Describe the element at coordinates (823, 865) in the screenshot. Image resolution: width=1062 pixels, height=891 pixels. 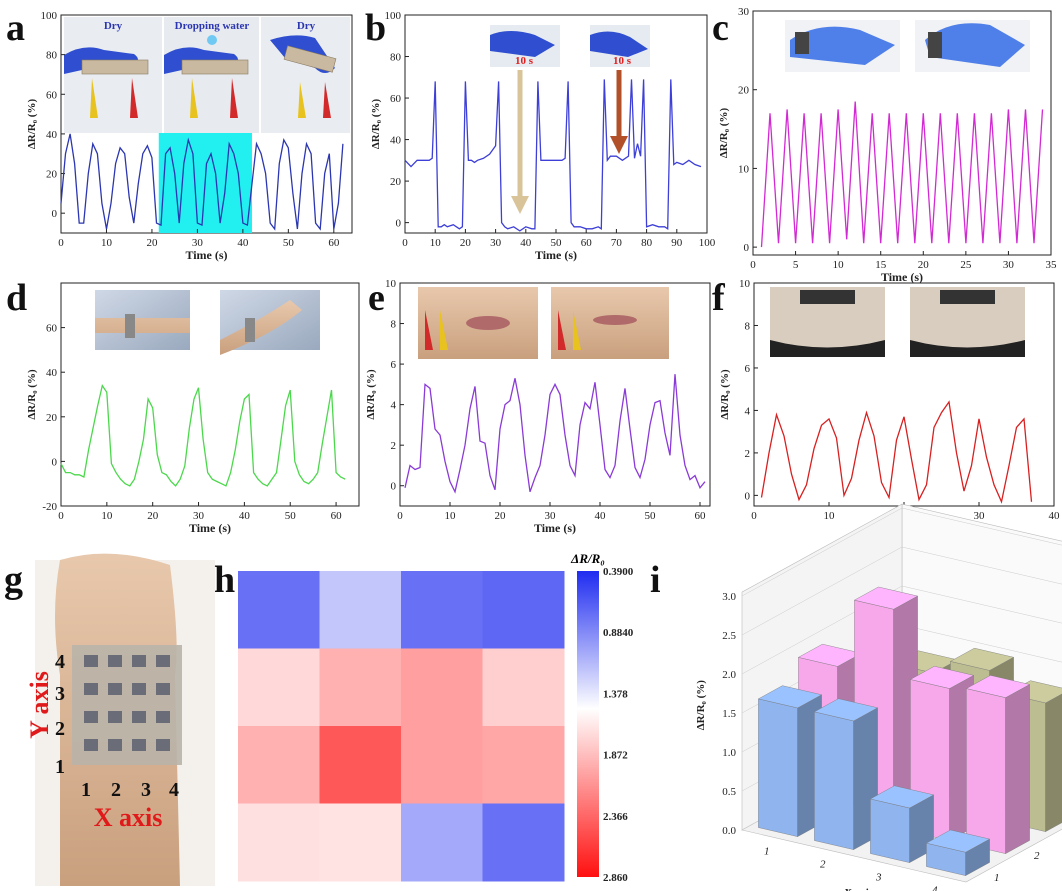
I see `x-tick-label: 2` at that location.